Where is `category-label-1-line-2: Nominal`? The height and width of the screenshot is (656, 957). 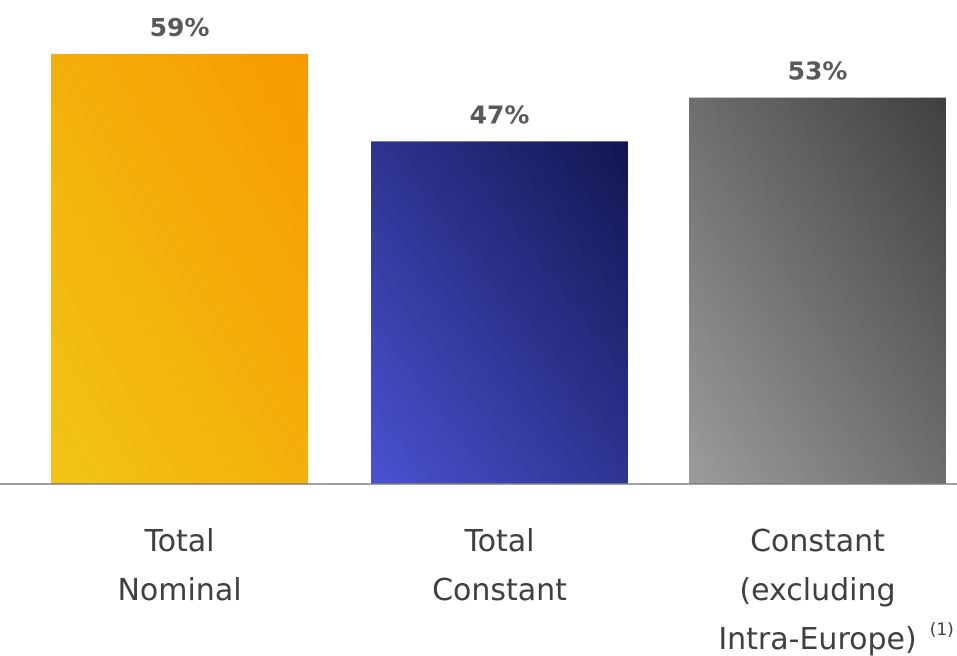
category-label-1-line-2: Nominal is located at coordinates (179, 590).